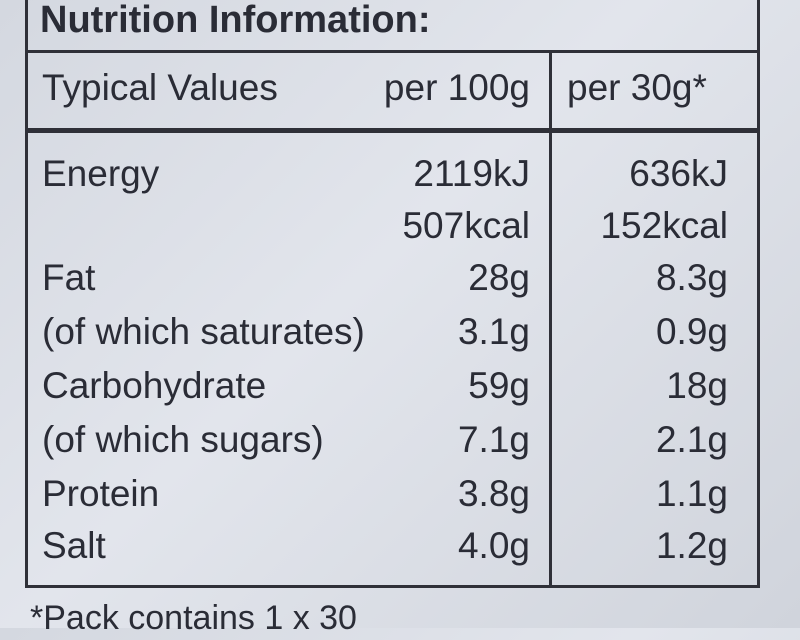  I want to click on footnote: *Pack contains 1 x 30, so click(193, 618).